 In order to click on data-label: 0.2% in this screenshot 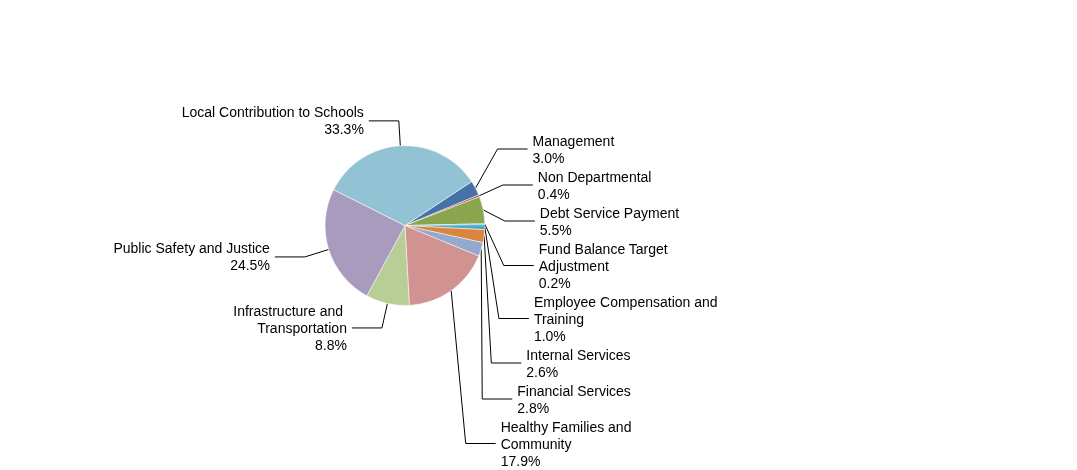, I will do `click(554, 282)`.